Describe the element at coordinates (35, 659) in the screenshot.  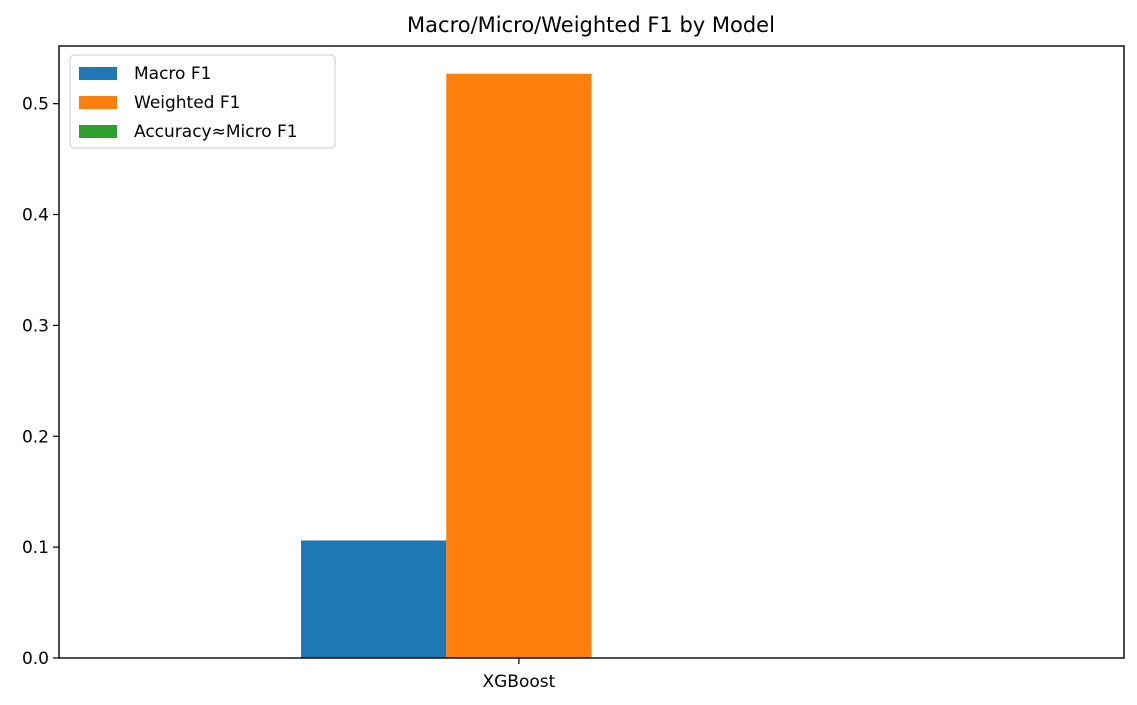
I see `y-tick-label: 0.0` at that location.